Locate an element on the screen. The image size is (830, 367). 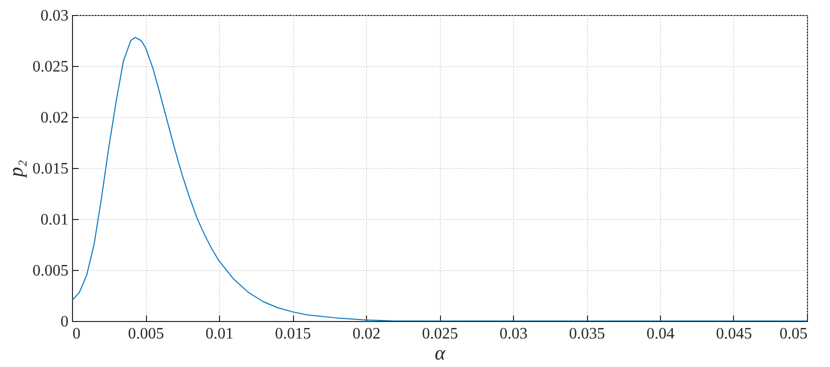
y-tick-label: 0.02 is located at coordinates (54, 118).